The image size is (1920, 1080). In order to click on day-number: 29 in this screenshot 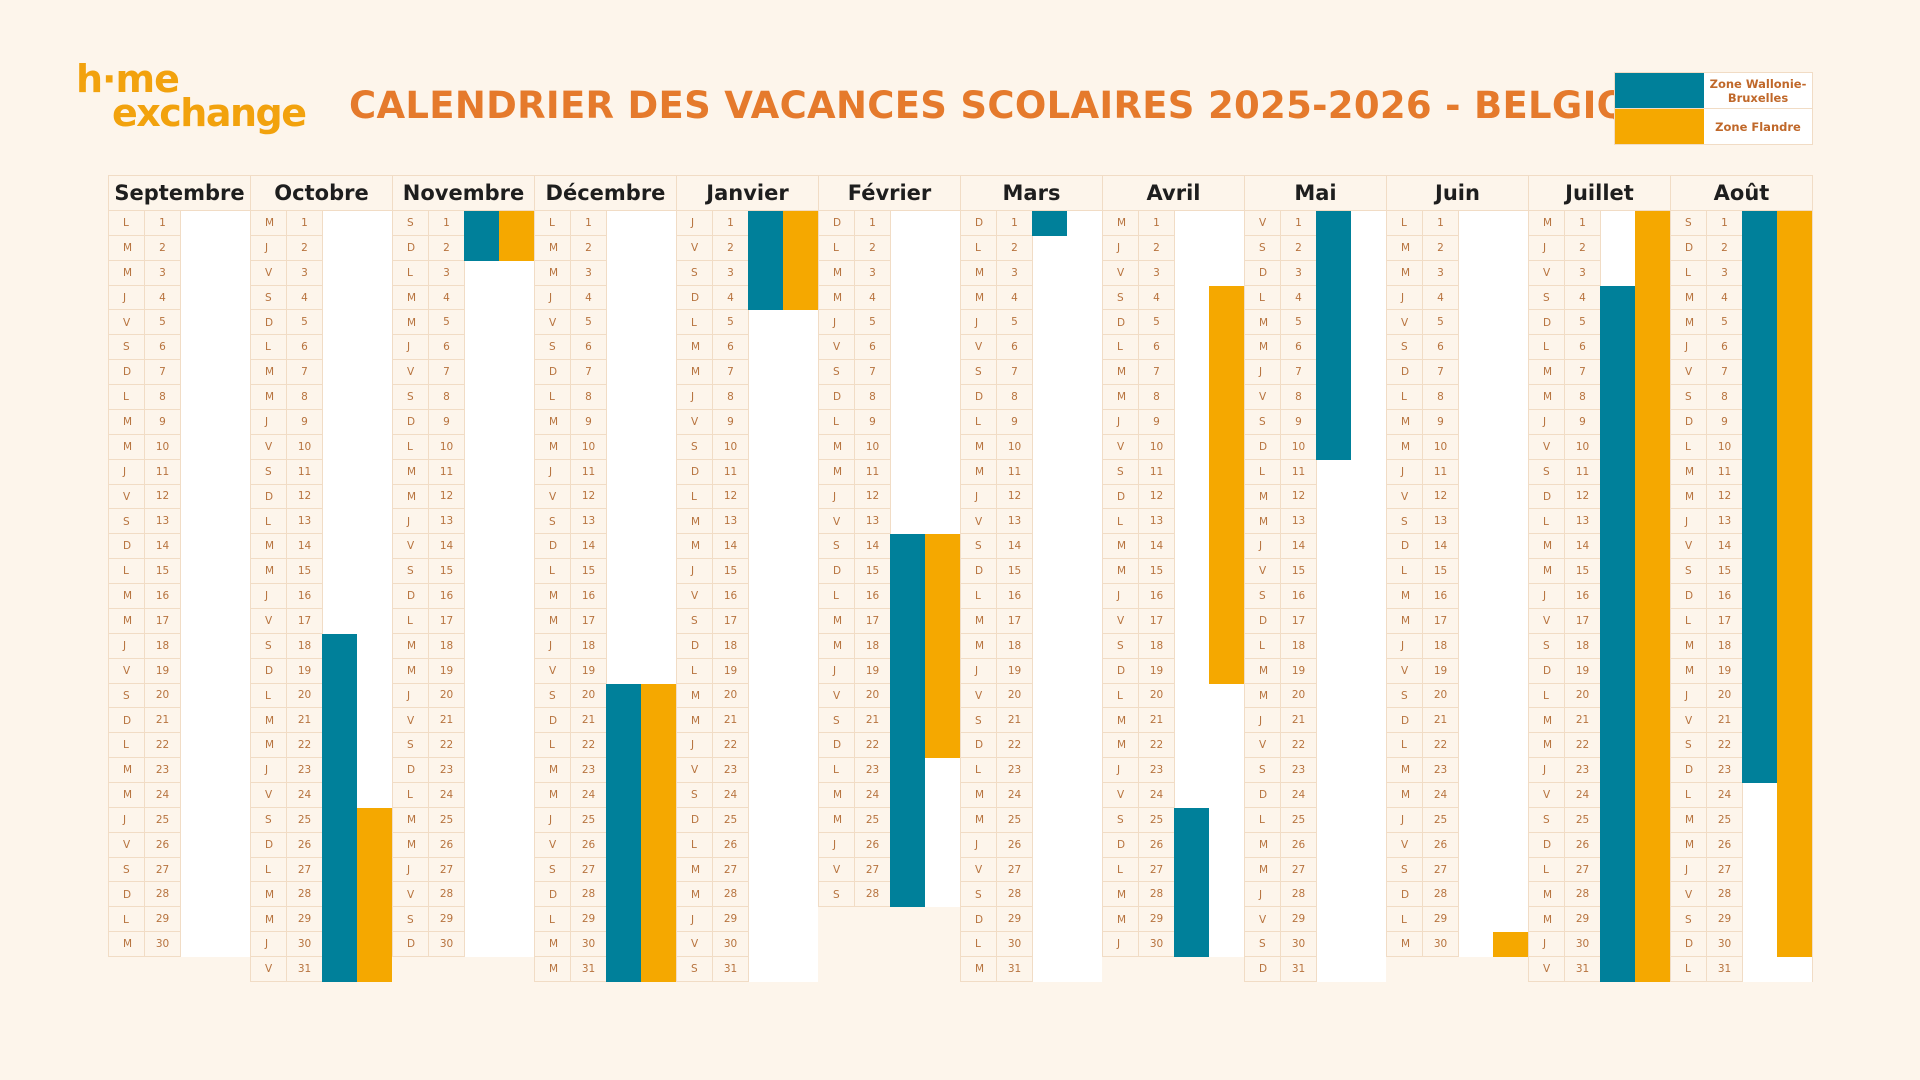, I will do `click(1582, 920)`.